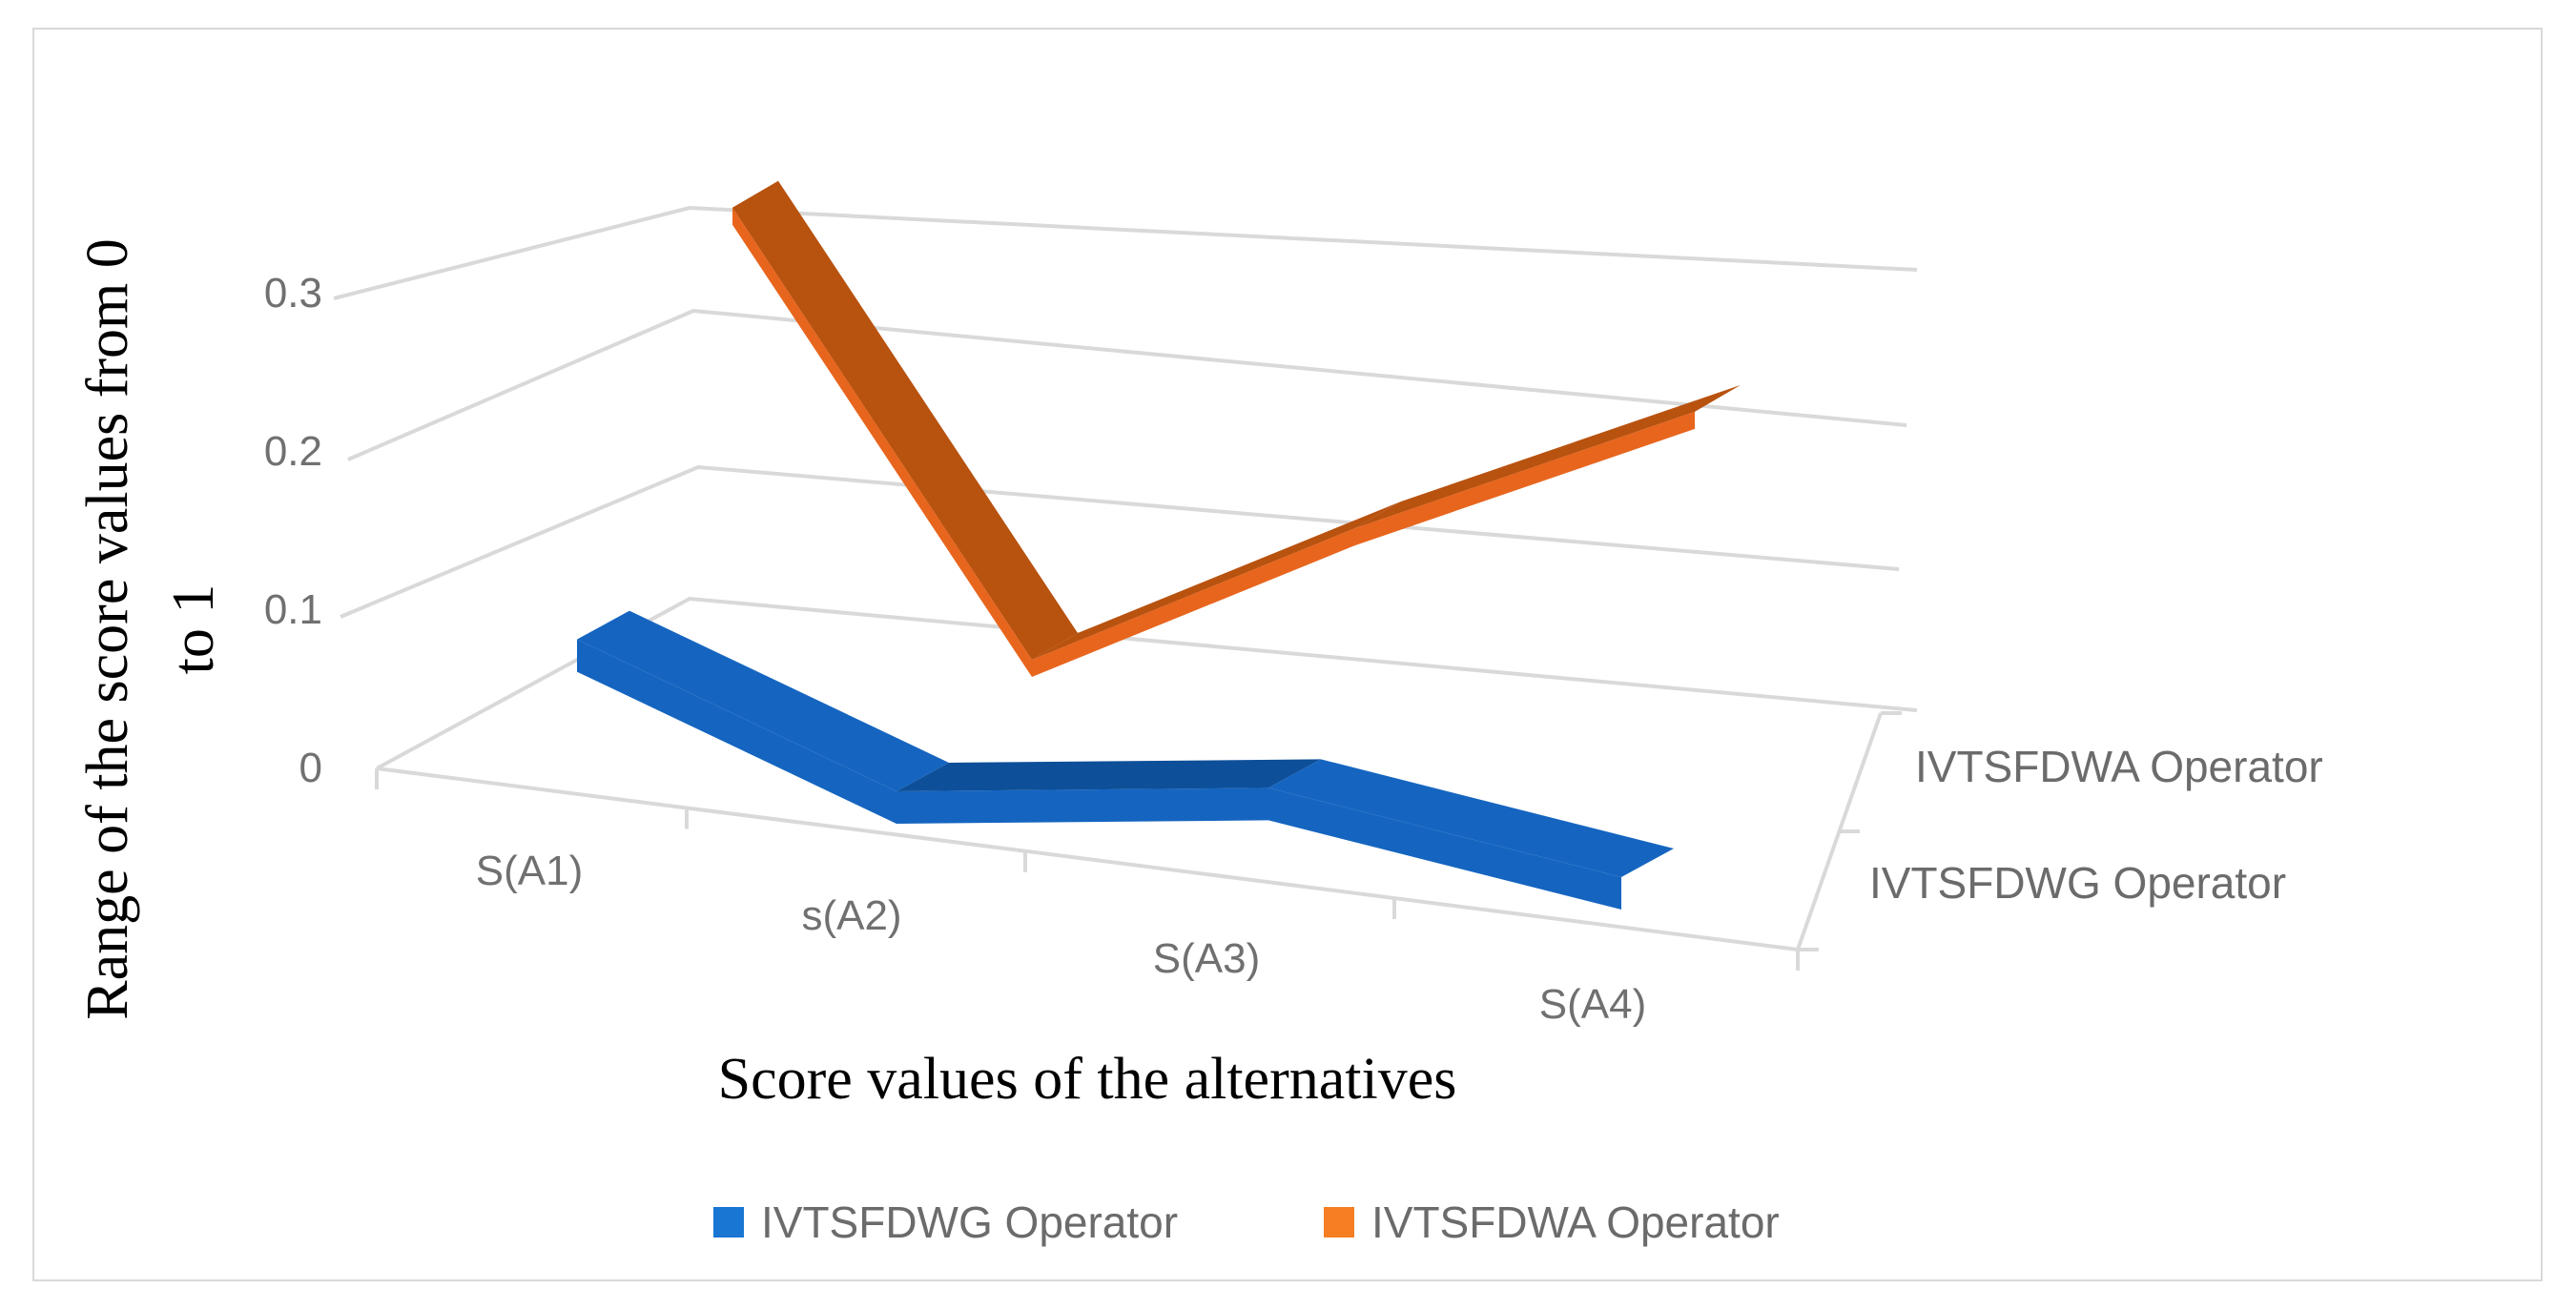  Describe the element at coordinates (1127, 384) in the screenshot. I see `gridline-0.2` at that location.